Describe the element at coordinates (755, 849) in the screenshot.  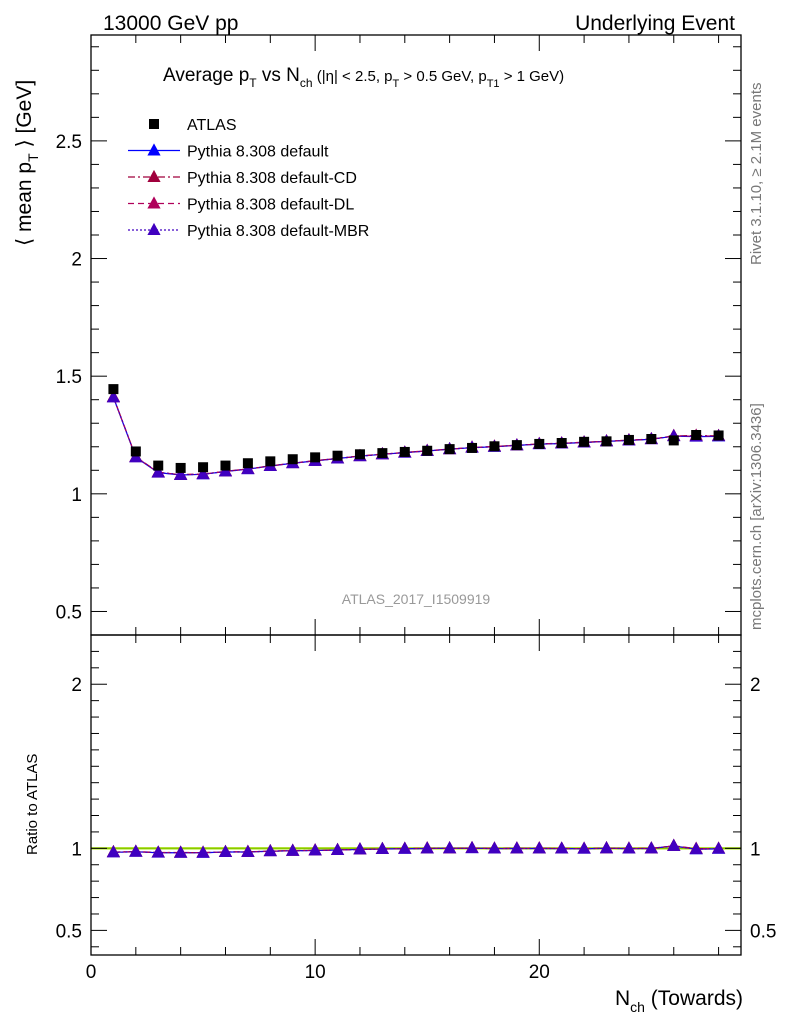
I see `ratio-y-tick-label-right: 1` at that location.